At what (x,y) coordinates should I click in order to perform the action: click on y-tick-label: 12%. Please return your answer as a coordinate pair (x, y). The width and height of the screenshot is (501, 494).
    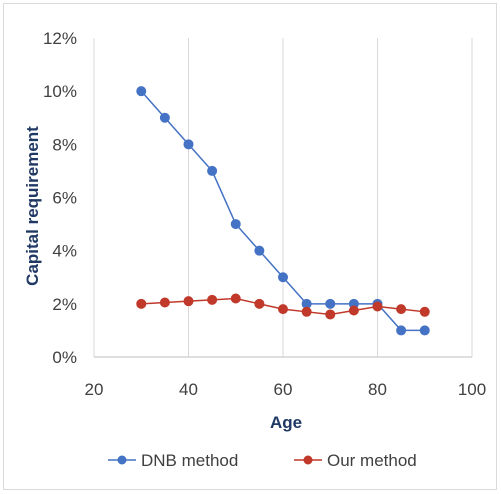
    Looking at the image, I should click on (60, 38).